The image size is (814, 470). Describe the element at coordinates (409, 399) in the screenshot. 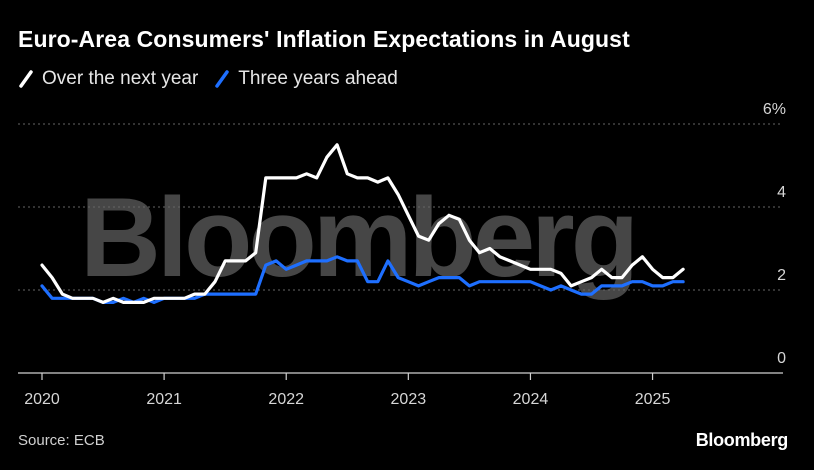

I see `x-tick-label: 2023` at that location.